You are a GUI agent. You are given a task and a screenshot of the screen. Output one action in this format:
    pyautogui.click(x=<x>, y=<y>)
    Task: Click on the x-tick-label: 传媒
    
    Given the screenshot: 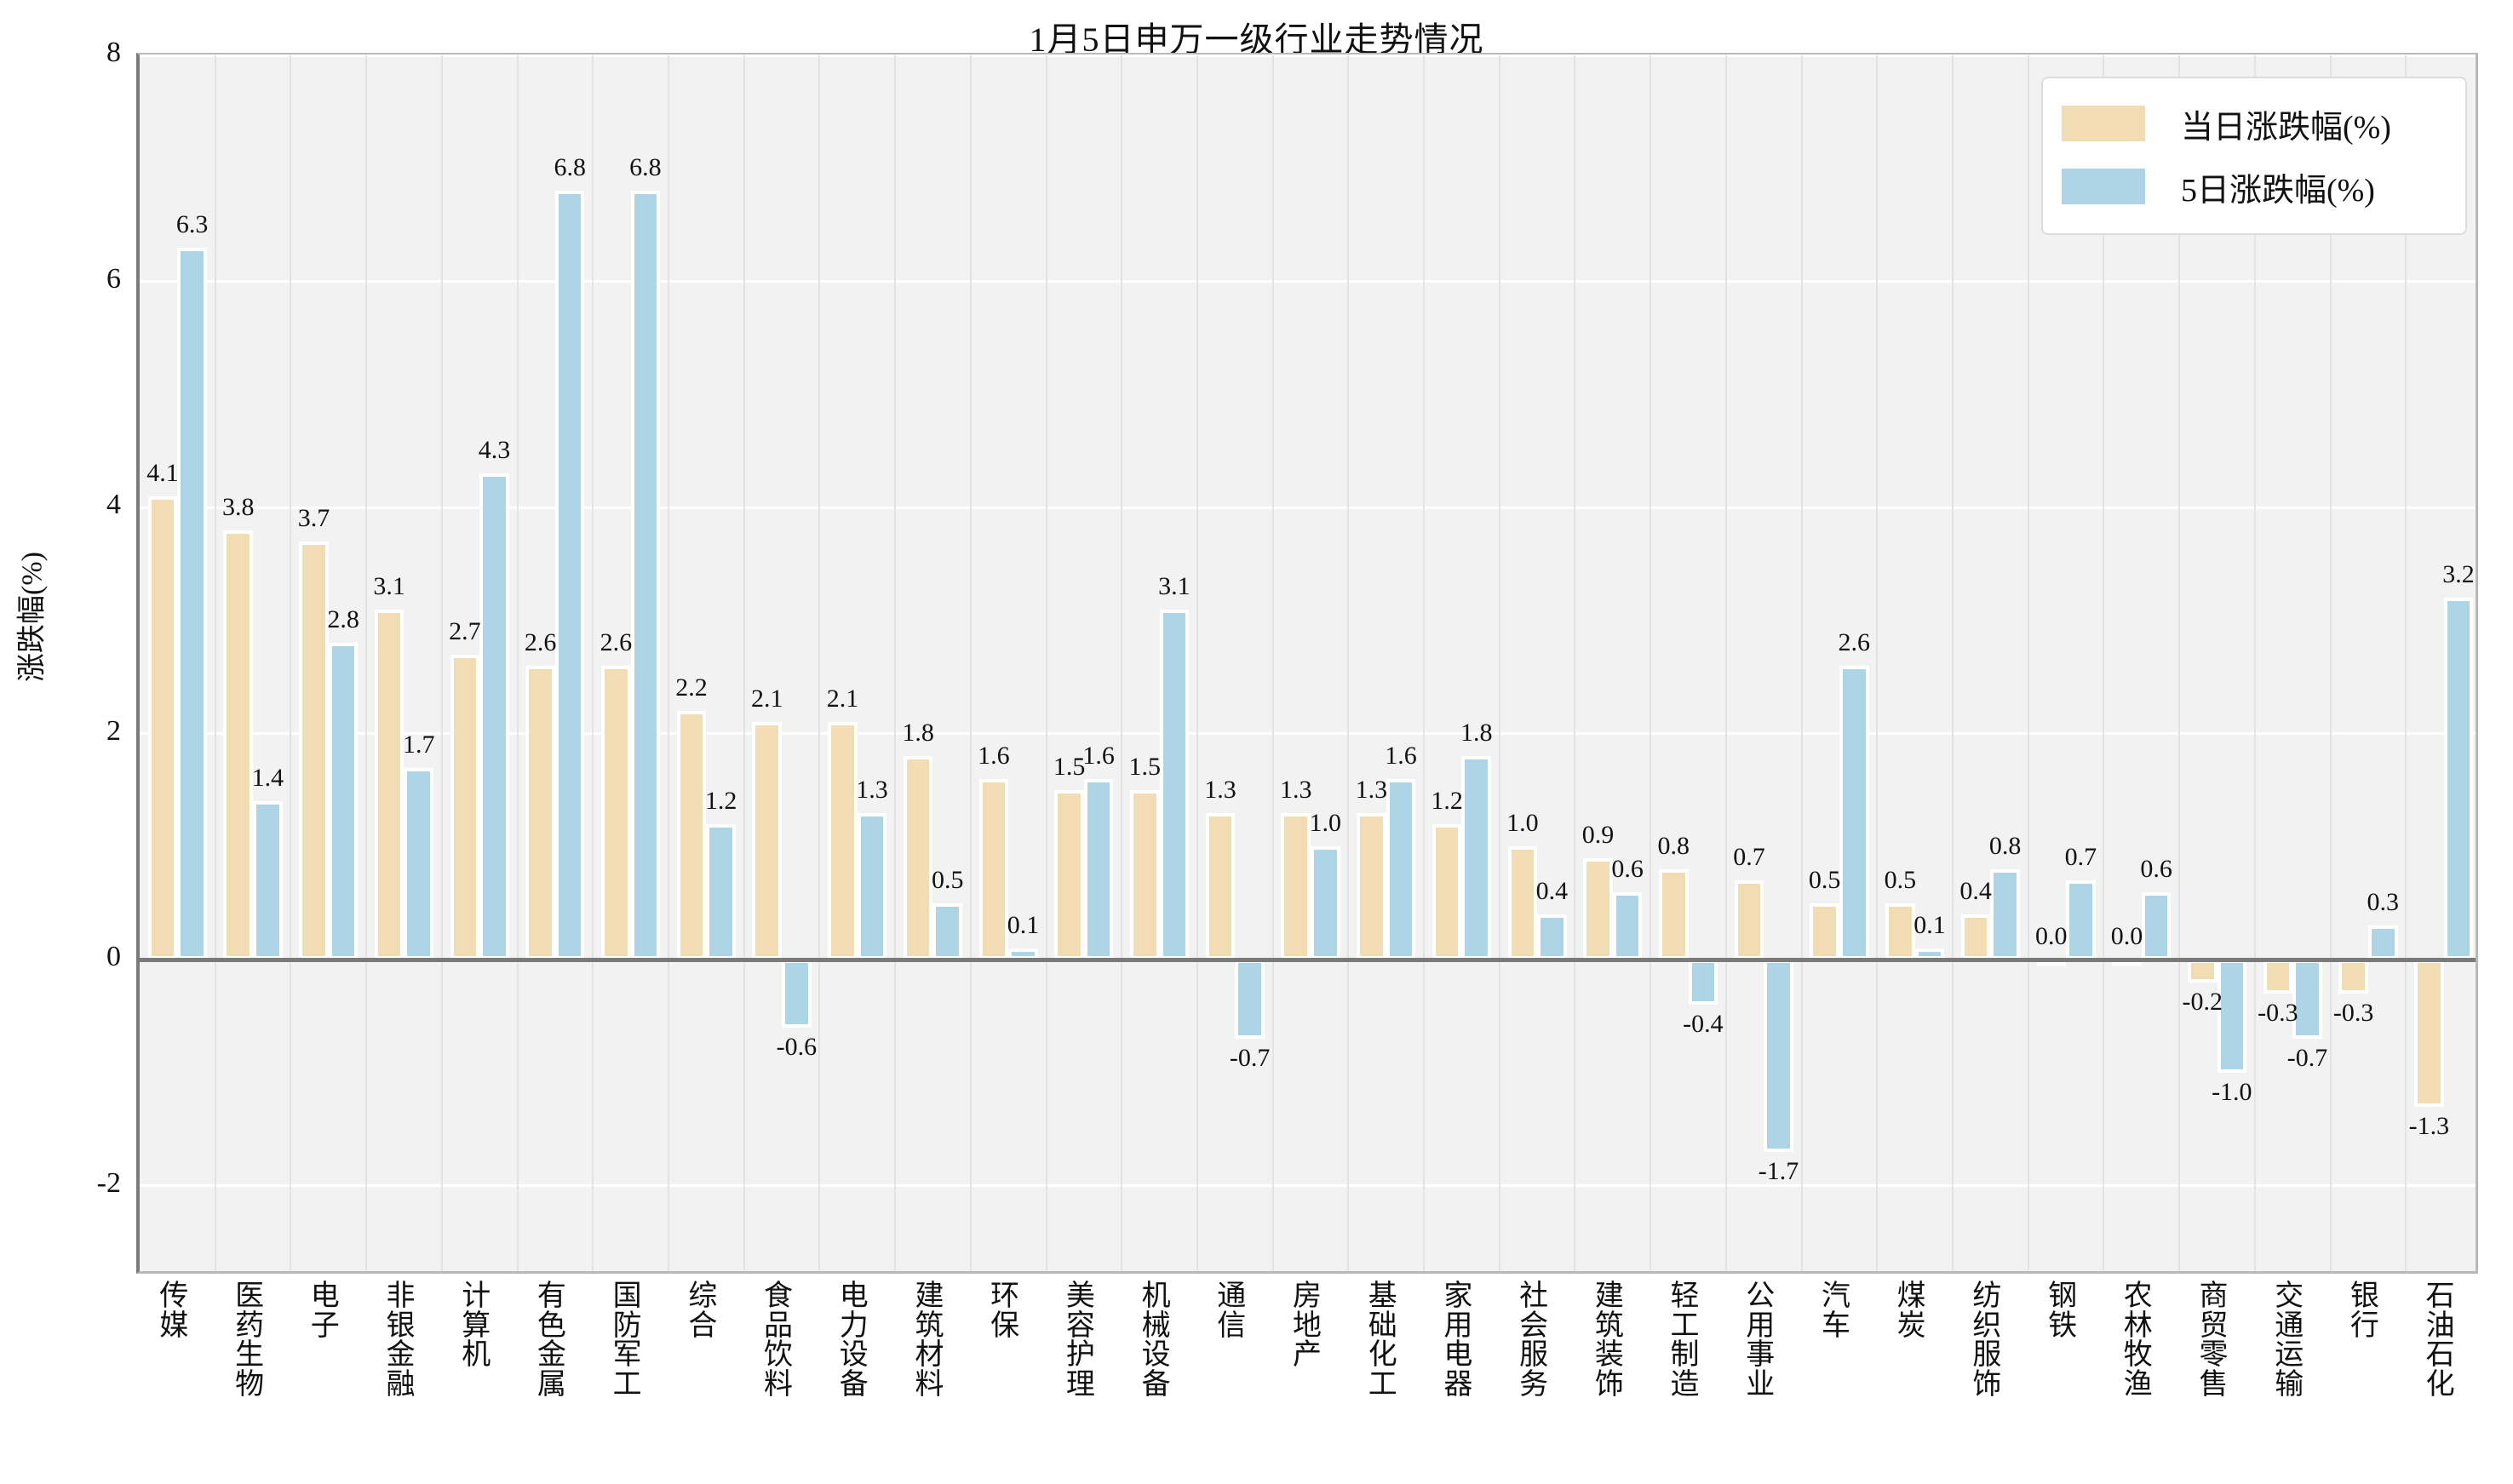 What is the action you would take?
    pyautogui.click(x=174, y=1312)
    